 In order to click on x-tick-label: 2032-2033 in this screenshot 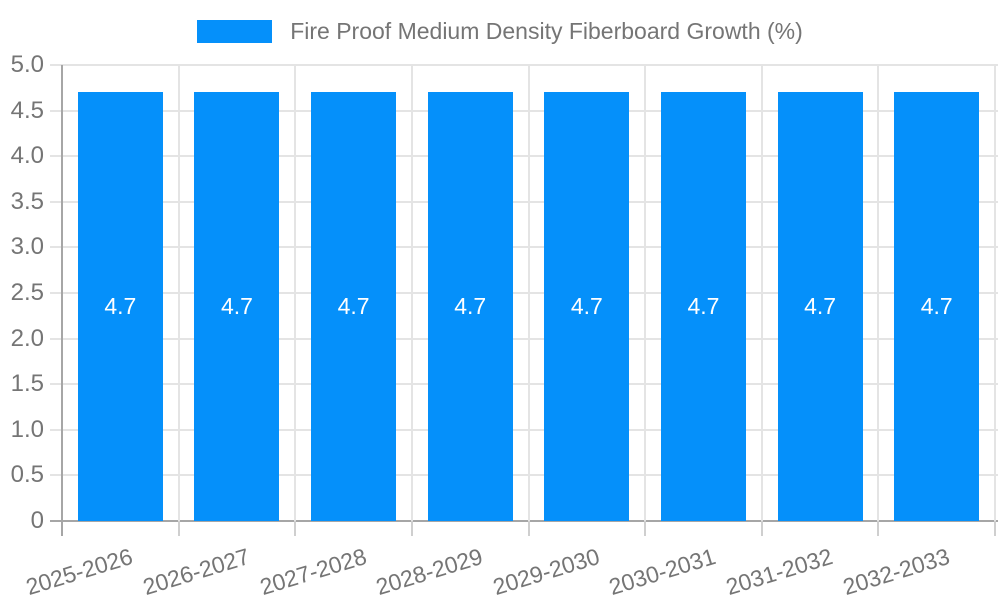, I will do `click(896, 571)`.